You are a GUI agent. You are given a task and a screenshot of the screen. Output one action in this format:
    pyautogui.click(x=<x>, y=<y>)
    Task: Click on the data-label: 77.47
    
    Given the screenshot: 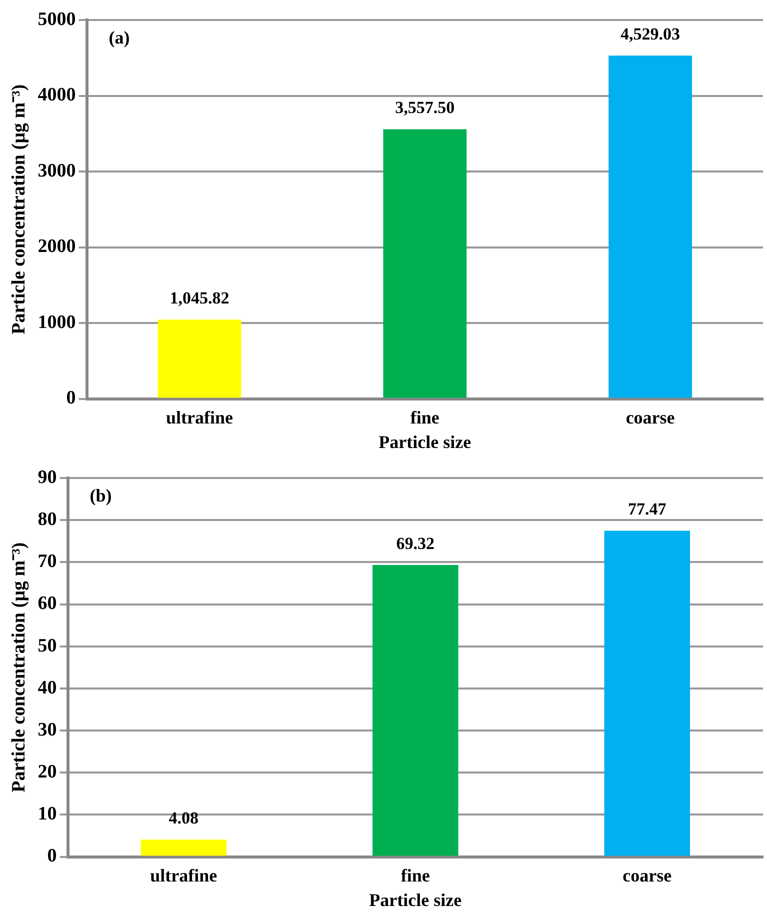 What is the action you would take?
    pyautogui.click(x=647, y=509)
    